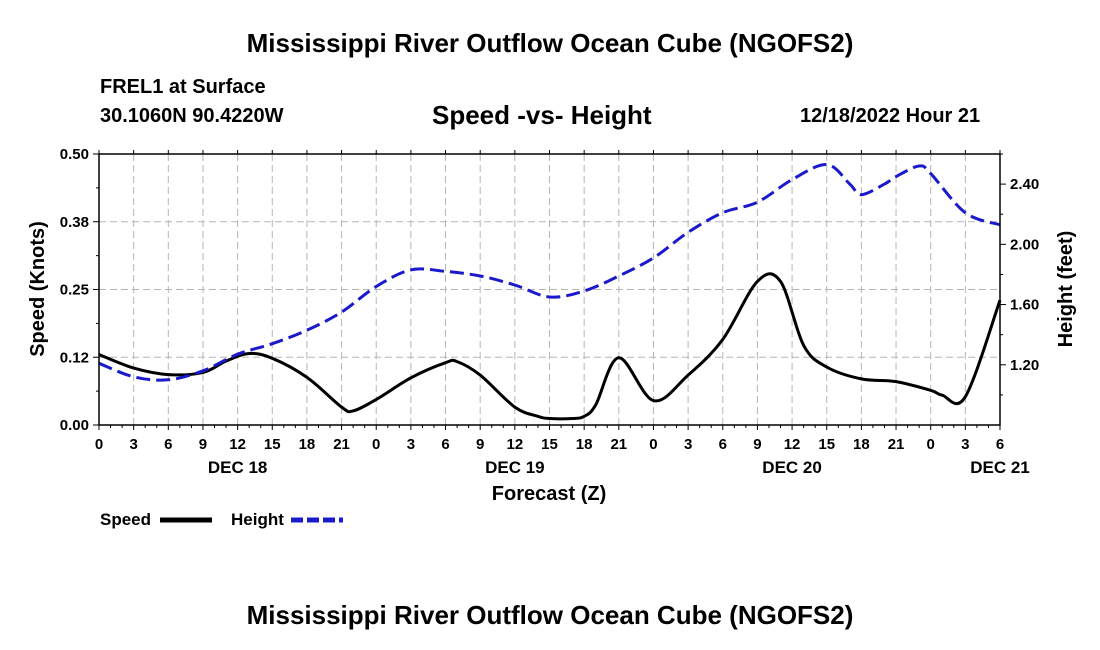 The width and height of the screenshot is (1100, 650). Describe the element at coordinates (221, 519) in the screenshot. I see `legend: Speed Height` at that location.